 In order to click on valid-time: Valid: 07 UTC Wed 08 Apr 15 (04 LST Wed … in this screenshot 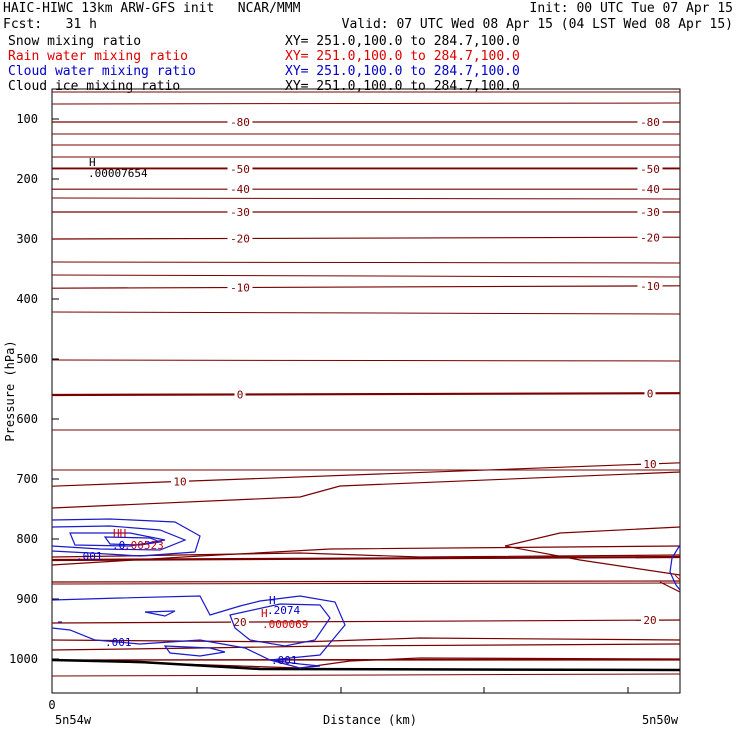, I will do `click(537, 24)`.